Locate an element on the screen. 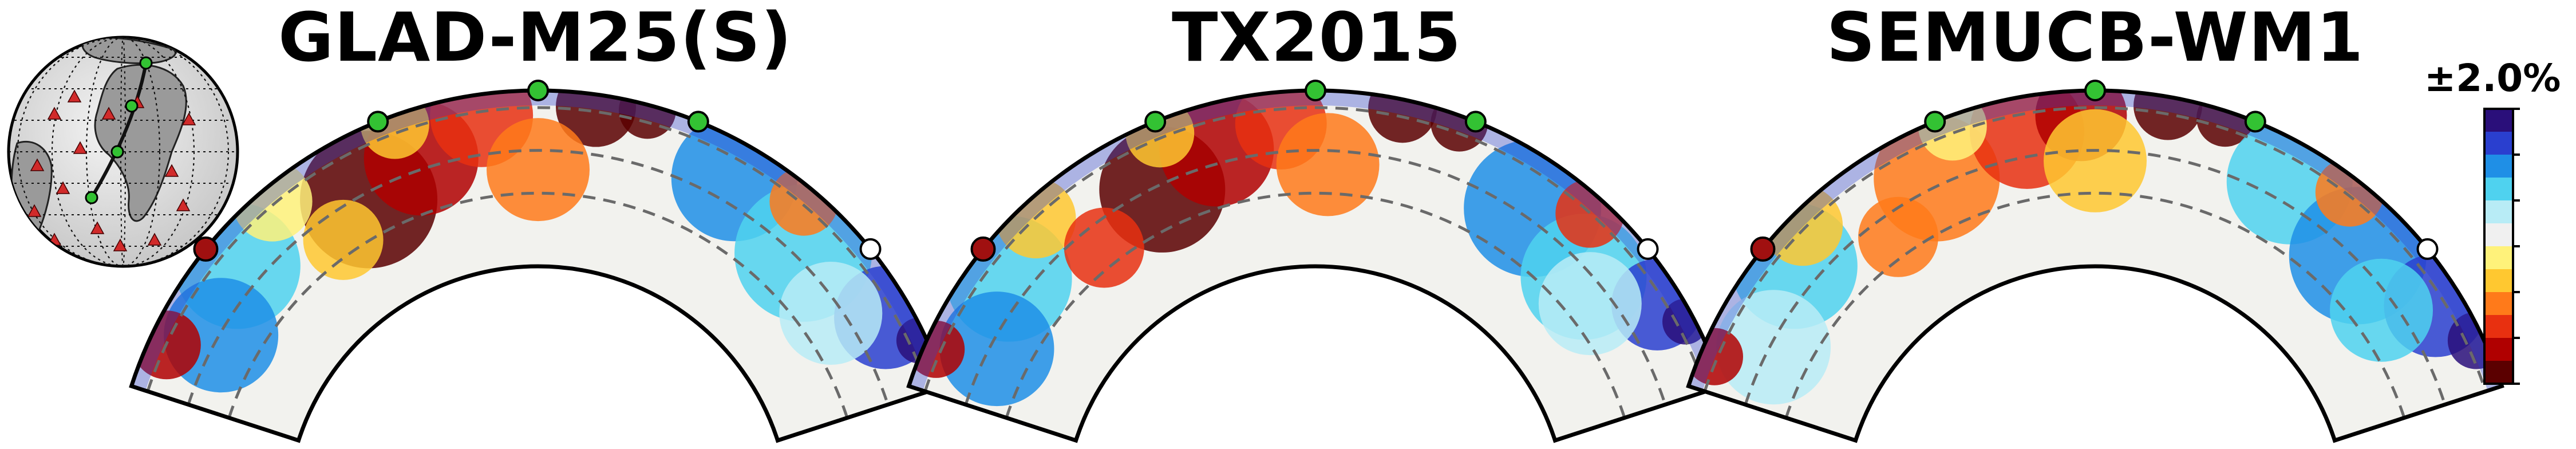 The image size is (2576, 449). panel-title-1: GLAD-M25(S) is located at coordinates (535, 38).